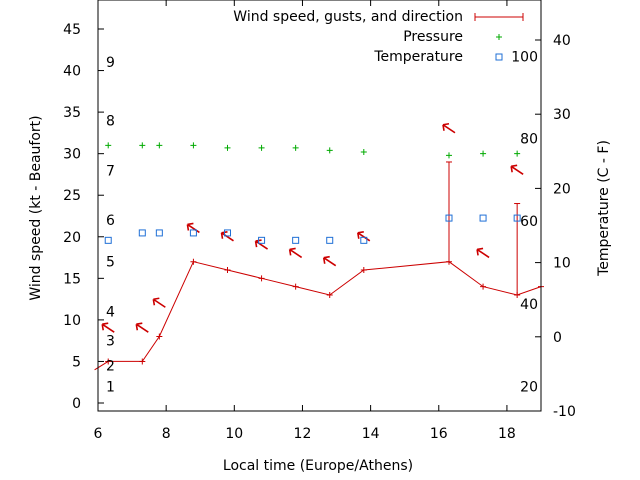 The image size is (640, 480). What do you see at coordinates (439, 434) in the screenshot?
I see `x-tick-label: 16` at bounding box center [439, 434].